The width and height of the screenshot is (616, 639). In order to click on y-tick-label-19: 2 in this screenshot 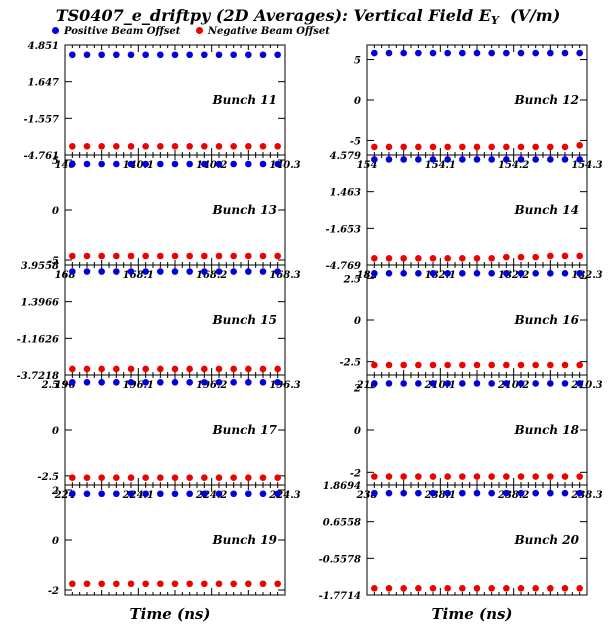, I will do `click(55, 491)`.